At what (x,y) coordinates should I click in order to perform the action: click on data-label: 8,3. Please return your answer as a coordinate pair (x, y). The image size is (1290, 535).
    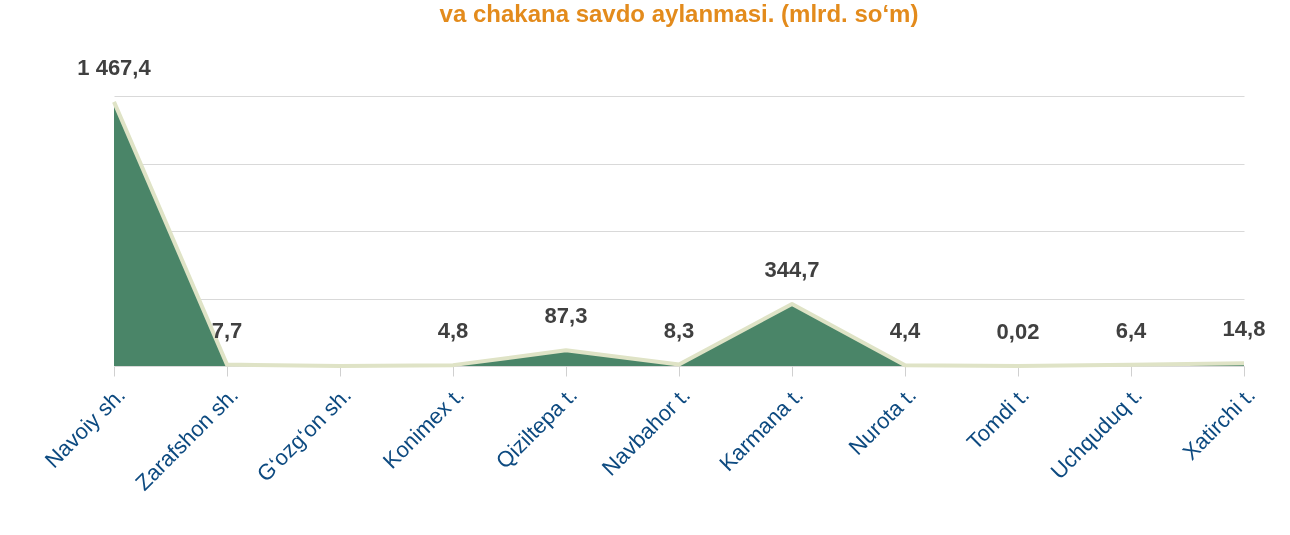
    Looking at the image, I should click on (679, 330).